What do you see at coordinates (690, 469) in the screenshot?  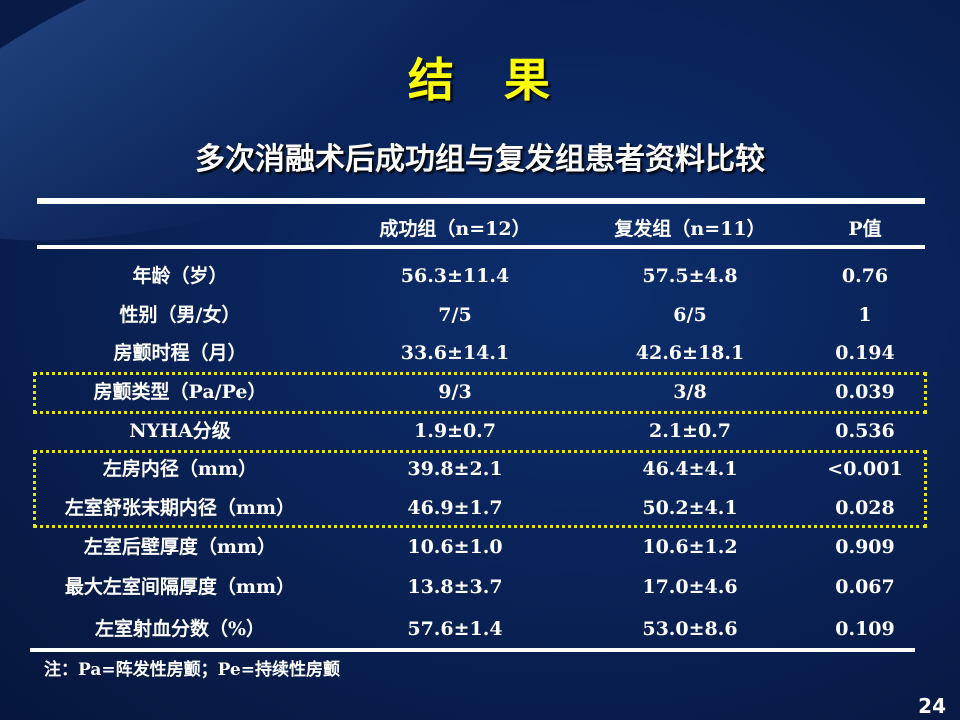 I see `cell-relapse-value: 46.4±4.1` at bounding box center [690, 469].